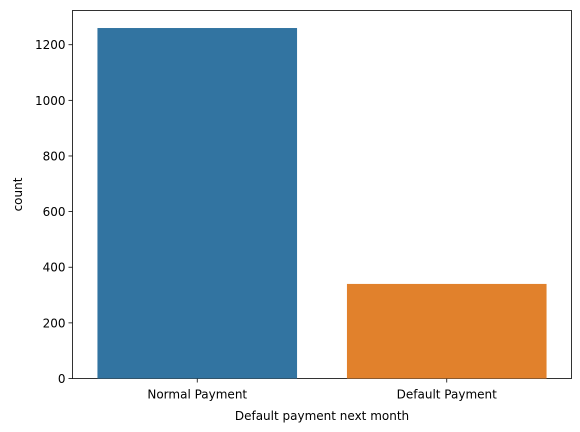 This screenshot has width=580, height=432. Describe the element at coordinates (50, 101) in the screenshot. I see `y-tick-label: 1000` at that location.